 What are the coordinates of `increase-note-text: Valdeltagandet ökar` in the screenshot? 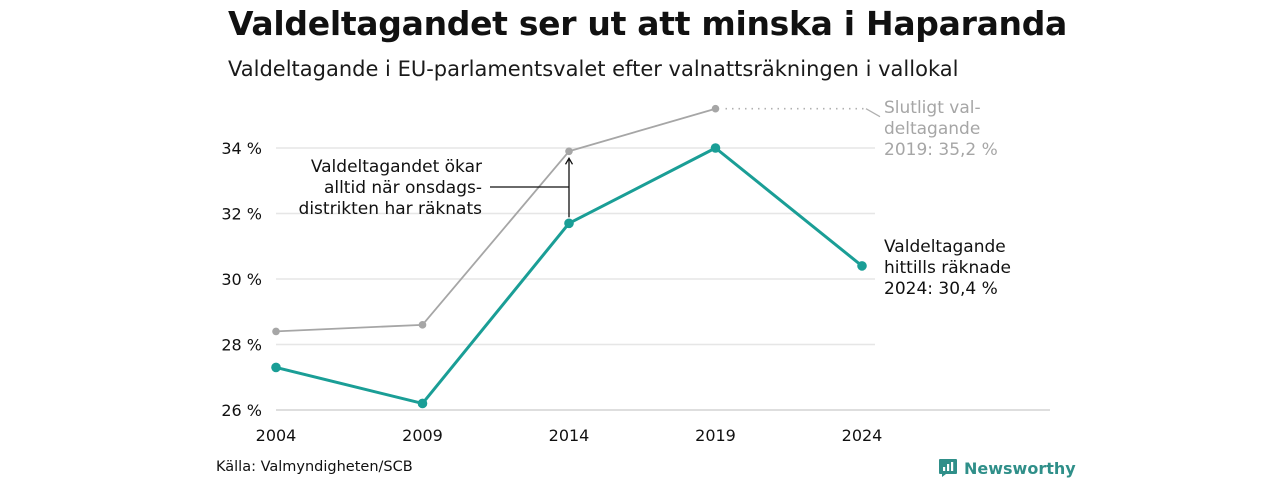 It's located at (396, 167).